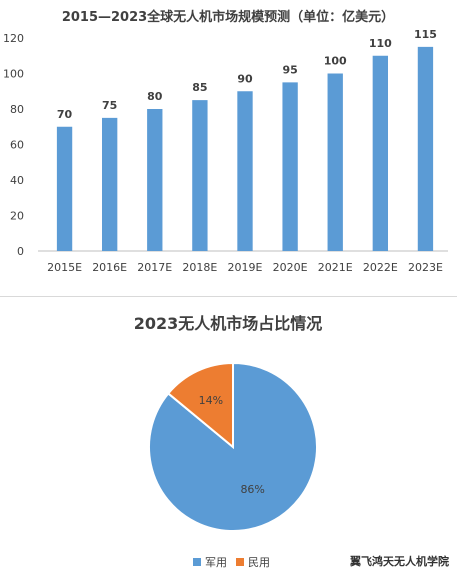 This screenshot has height=580, width=457. What do you see at coordinates (17, 216) in the screenshot?
I see `y-tick-label: 20` at bounding box center [17, 216].